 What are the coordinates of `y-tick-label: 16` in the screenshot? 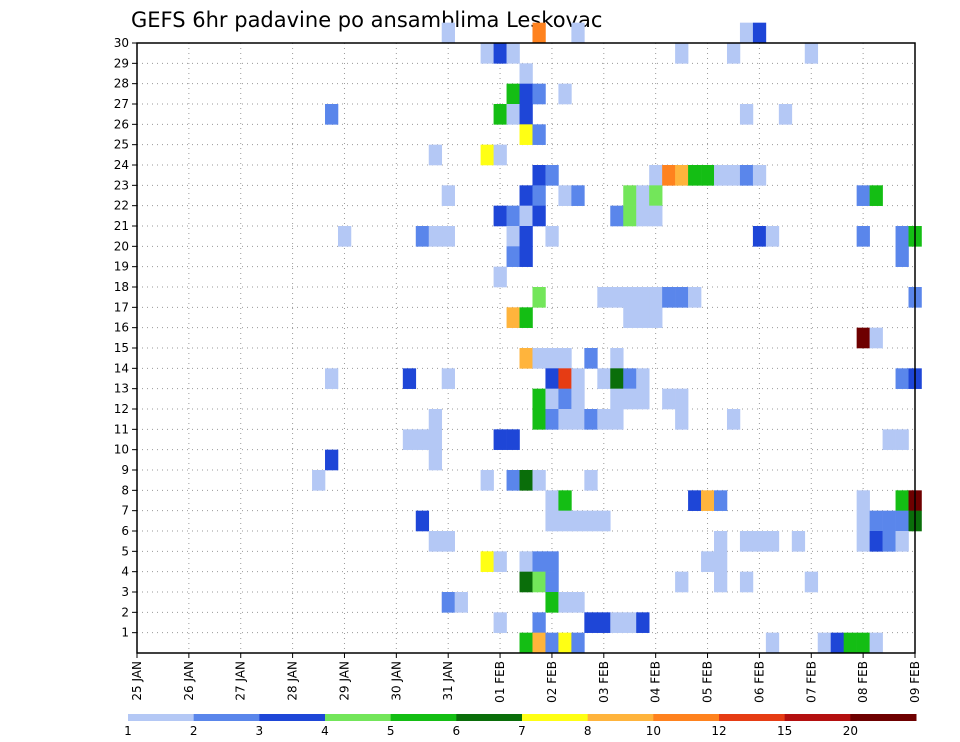 It's located at (121, 328).